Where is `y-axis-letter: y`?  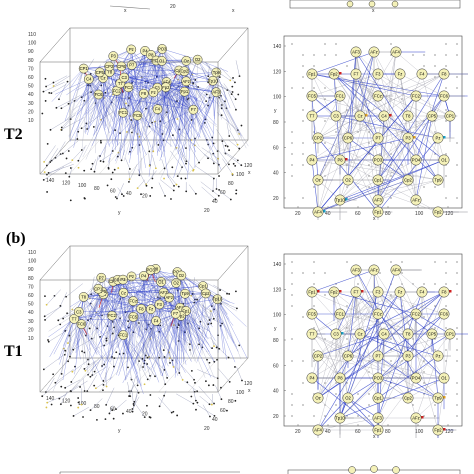
y-axis-letter: y is located at coordinates (275, 329).